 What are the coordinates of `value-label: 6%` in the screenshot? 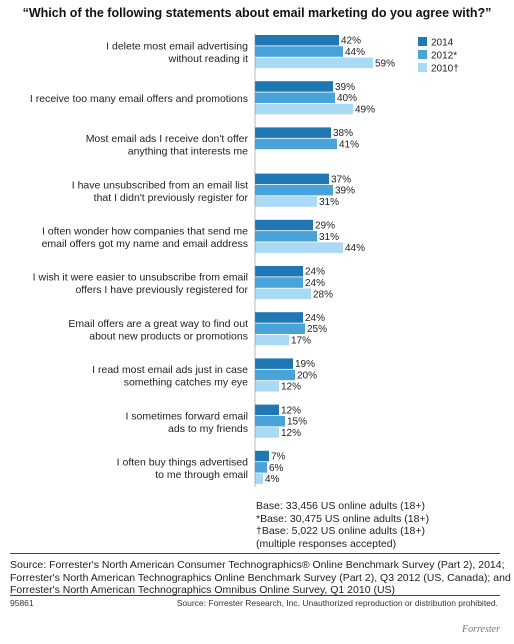 It's located at (276, 468).